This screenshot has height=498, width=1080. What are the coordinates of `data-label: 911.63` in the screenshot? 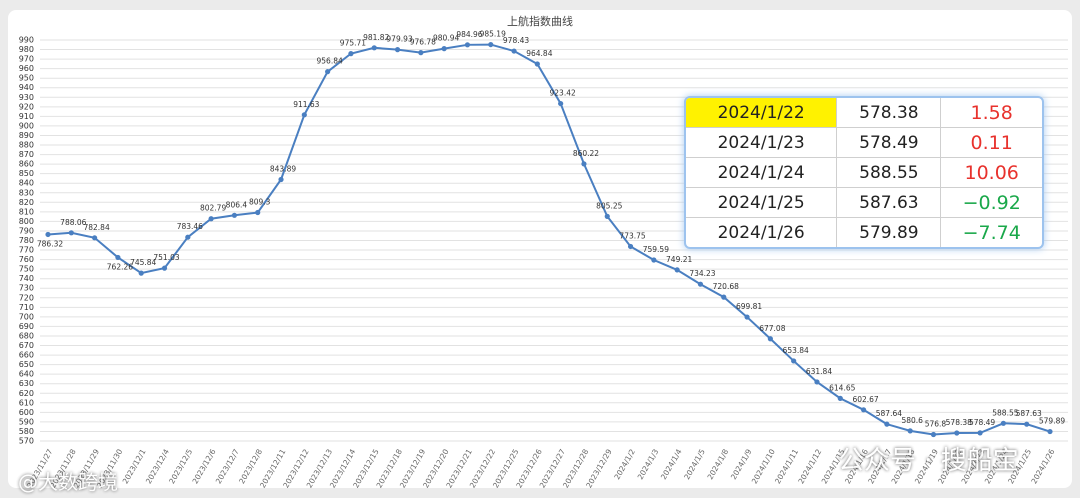 It's located at (306, 104).